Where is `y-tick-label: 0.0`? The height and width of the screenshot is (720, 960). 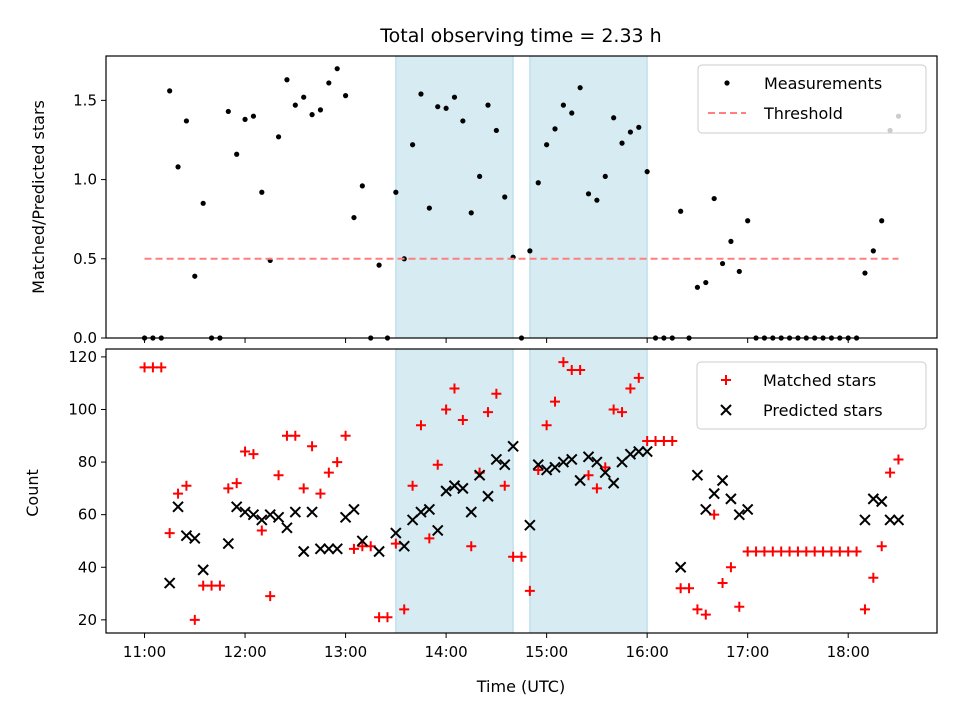 y-tick-label: 0.0 is located at coordinates (85, 338).